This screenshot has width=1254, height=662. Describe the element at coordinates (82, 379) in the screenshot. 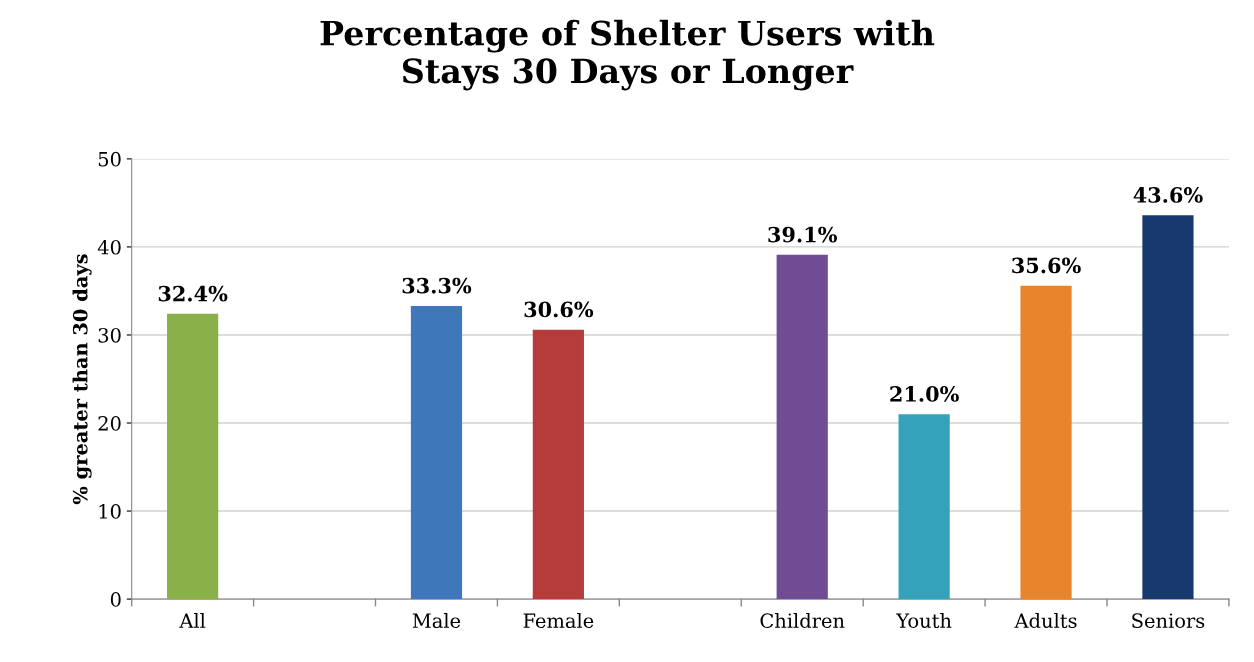

I see `y-axis-title: % greater than 30 days` at that location.